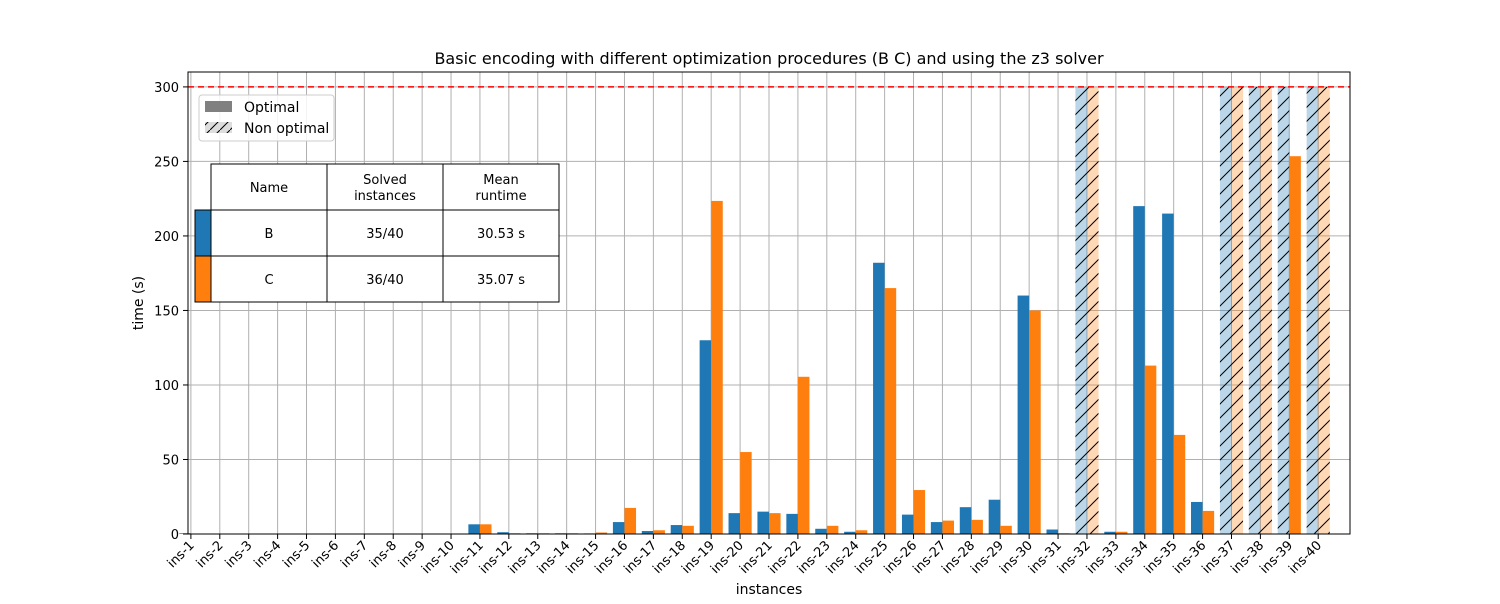 The image size is (1500, 604). I want to click on y-tick-label: 300, so click(166, 88).